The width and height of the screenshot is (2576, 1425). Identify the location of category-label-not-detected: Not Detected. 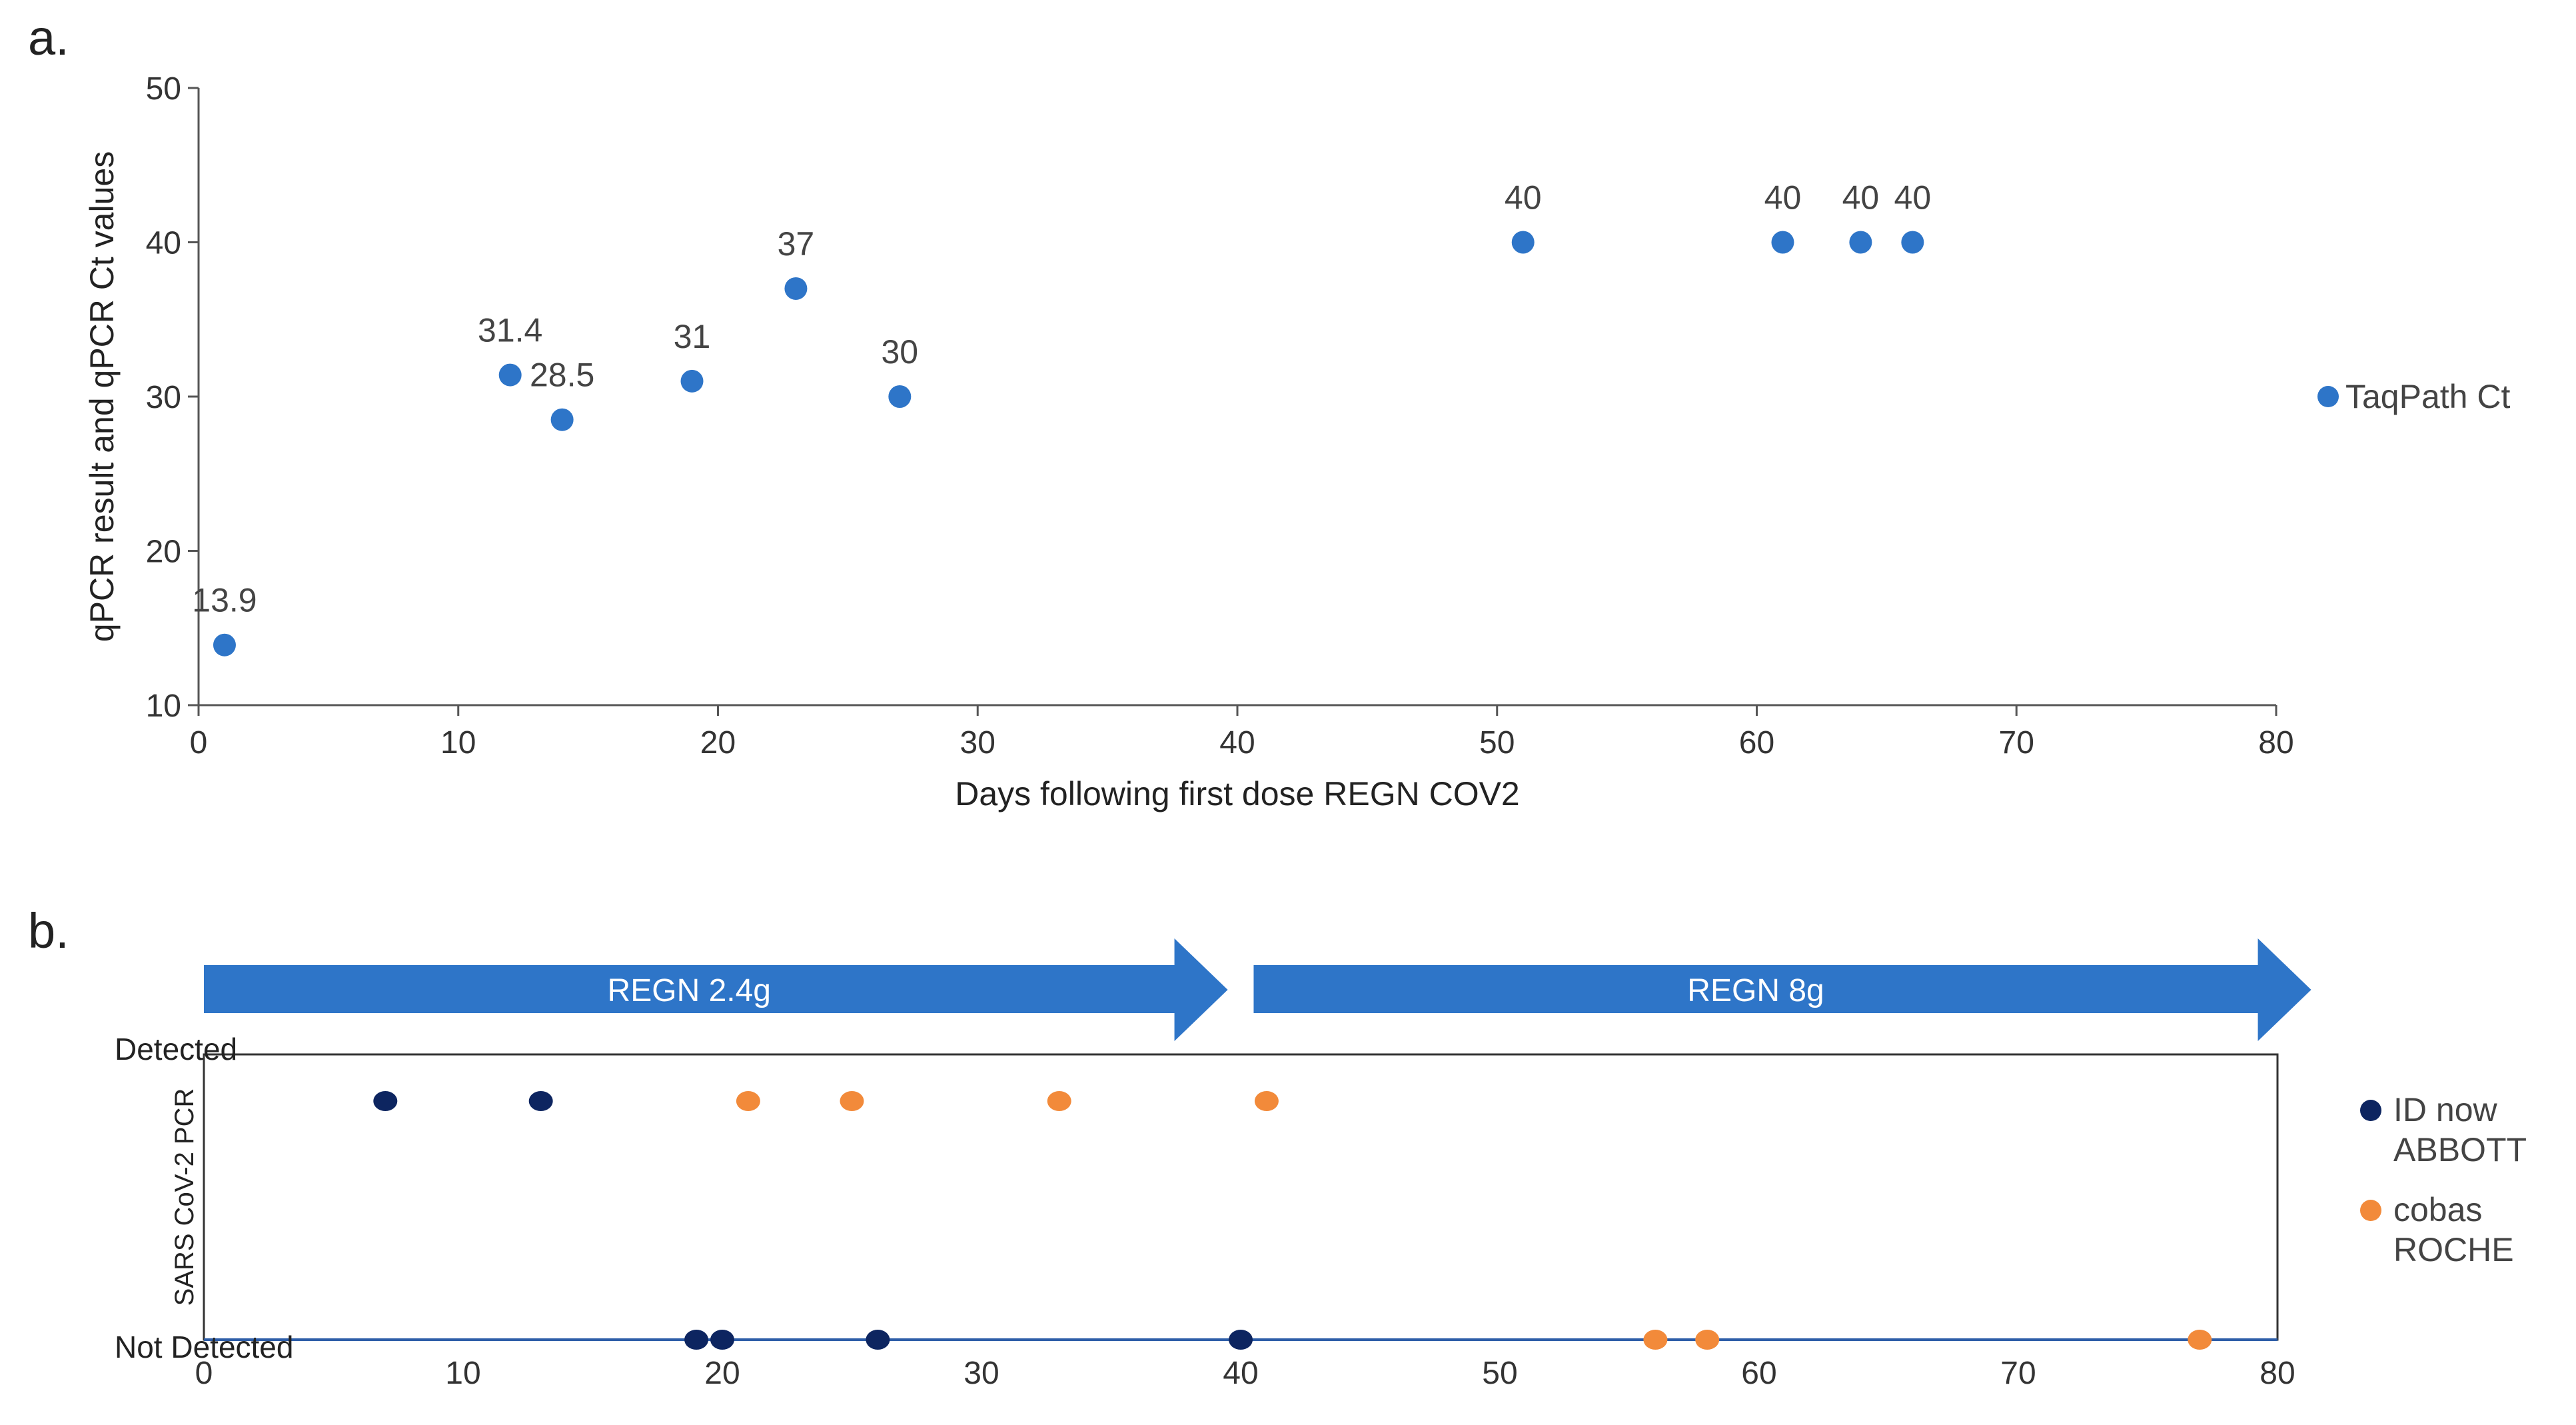
(204, 1347).